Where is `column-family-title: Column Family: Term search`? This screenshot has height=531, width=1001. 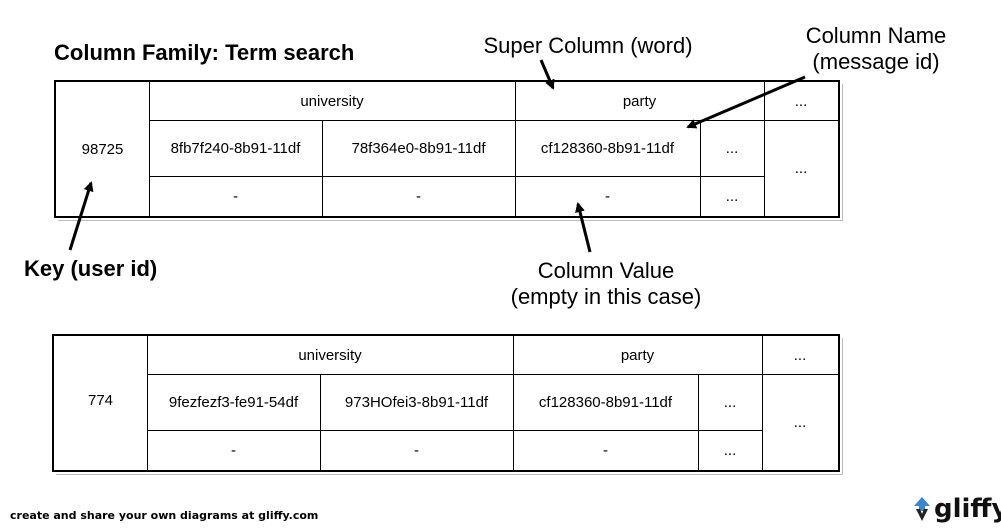 column-family-title: Column Family: Term search is located at coordinates (204, 52).